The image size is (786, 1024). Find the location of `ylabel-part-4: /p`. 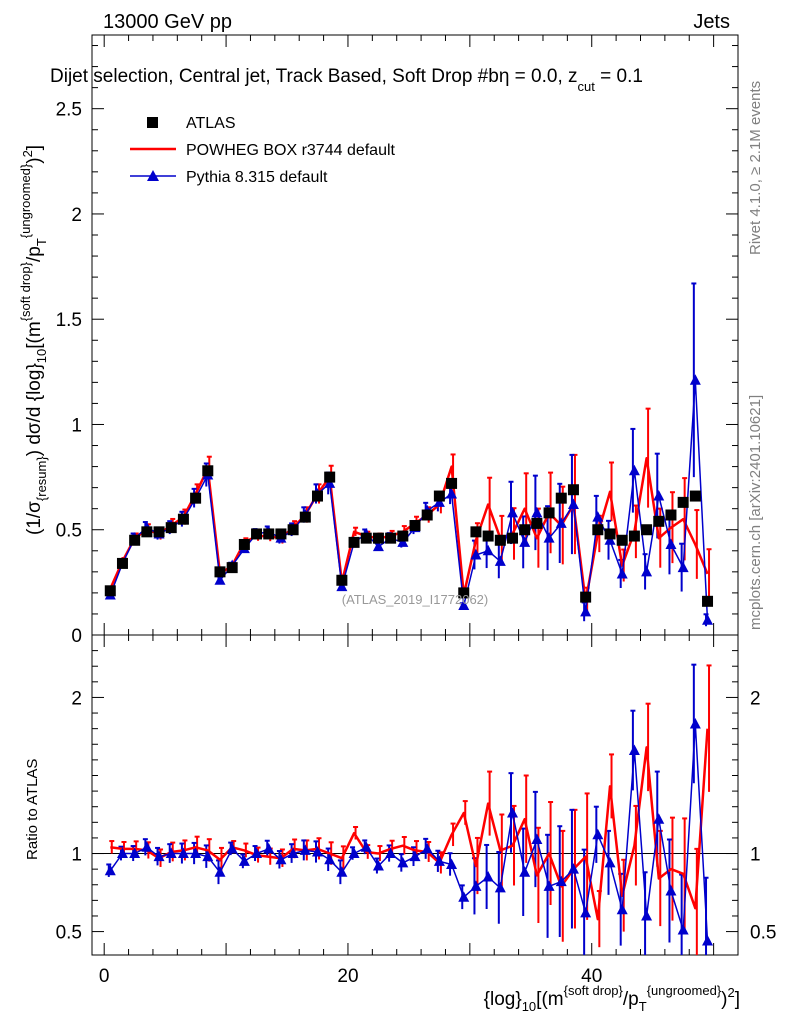

ylabel-part-4: /p is located at coordinates (34, 254).